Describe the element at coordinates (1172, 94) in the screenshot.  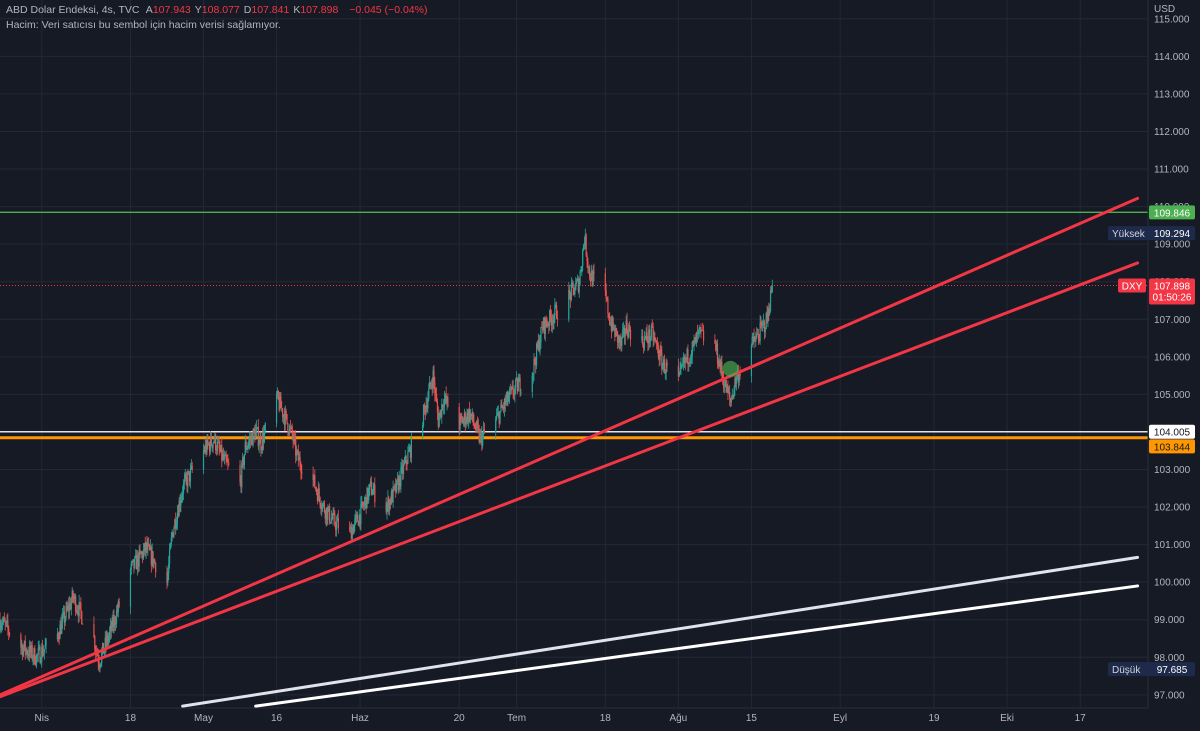
I see `price-tick-label: 113.000` at that location.